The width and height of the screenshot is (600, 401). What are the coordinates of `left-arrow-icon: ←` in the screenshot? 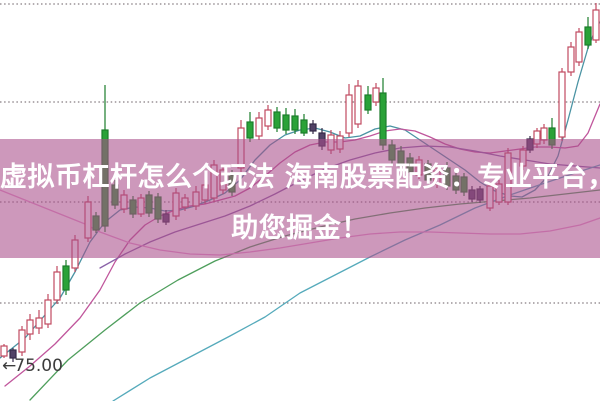 It's located at (9, 366).